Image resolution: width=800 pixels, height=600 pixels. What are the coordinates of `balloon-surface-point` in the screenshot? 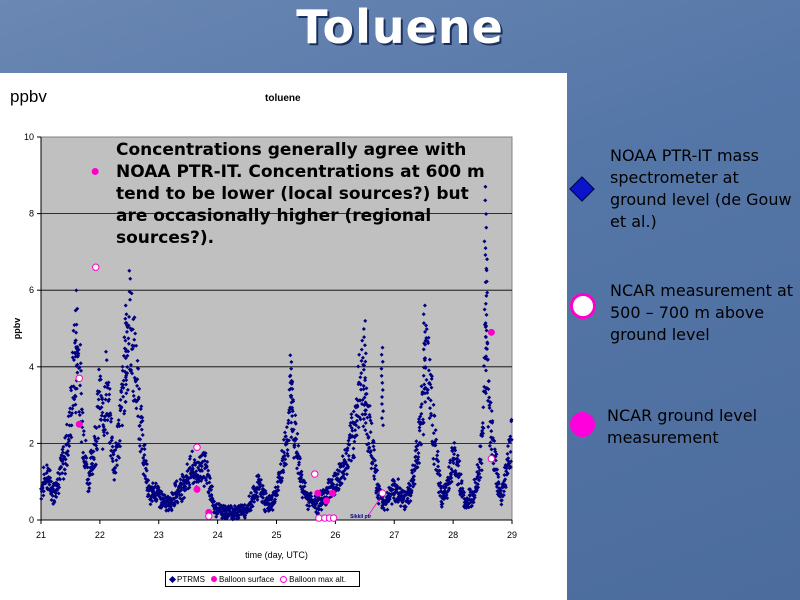 It's located at (318, 493).